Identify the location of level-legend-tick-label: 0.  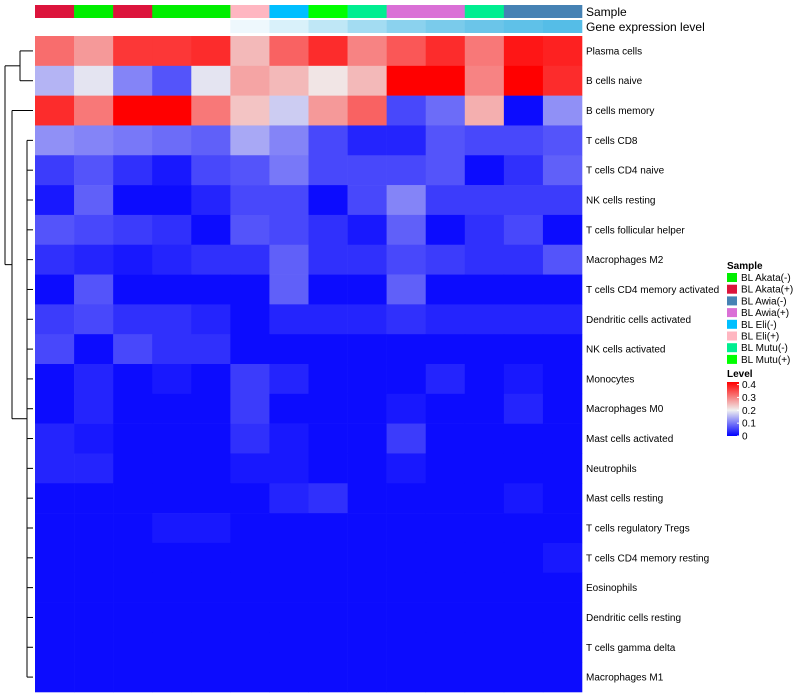
(745, 437).